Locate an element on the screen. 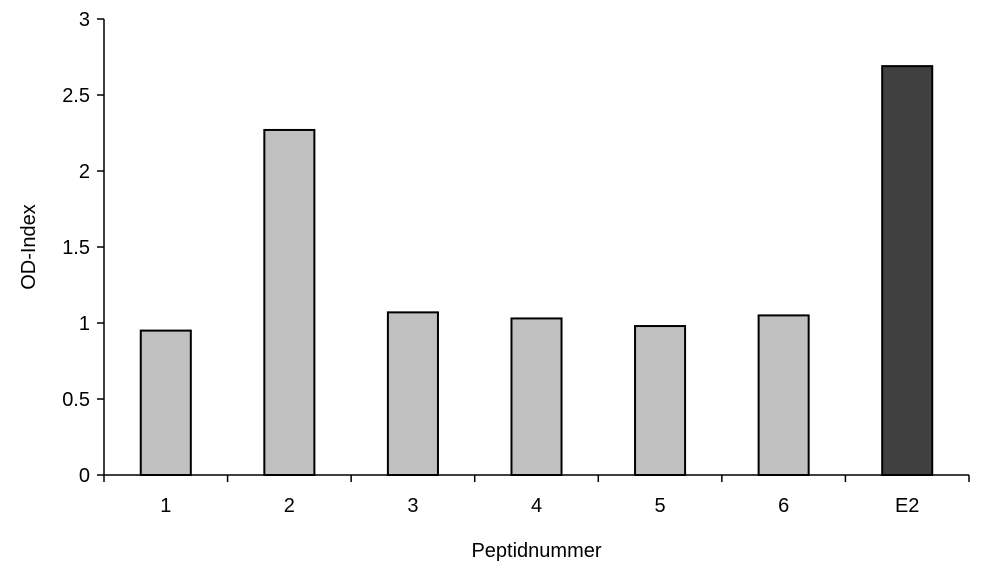 This screenshot has width=986, height=569. y-tick-label: 0 is located at coordinates (84, 476).